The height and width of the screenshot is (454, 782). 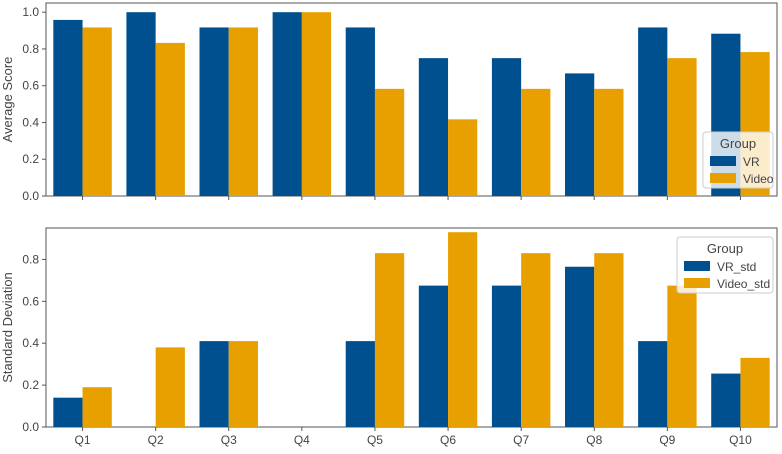 What do you see at coordinates (506, 127) in the screenshot?
I see `bar-vr-q7` at bounding box center [506, 127].